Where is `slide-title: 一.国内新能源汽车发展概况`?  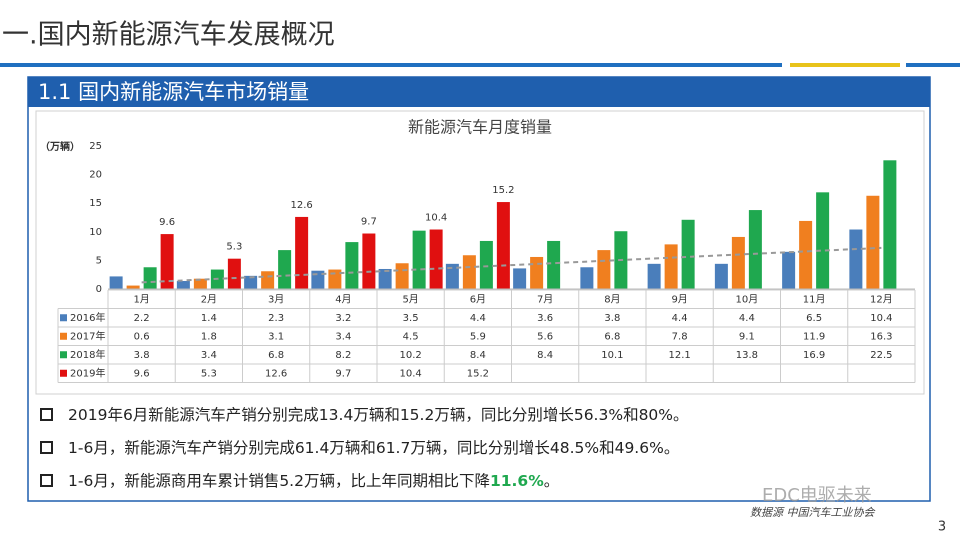 slide-title: 一.国内新能源汽车发展概况 is located at coordinates (168, 35).